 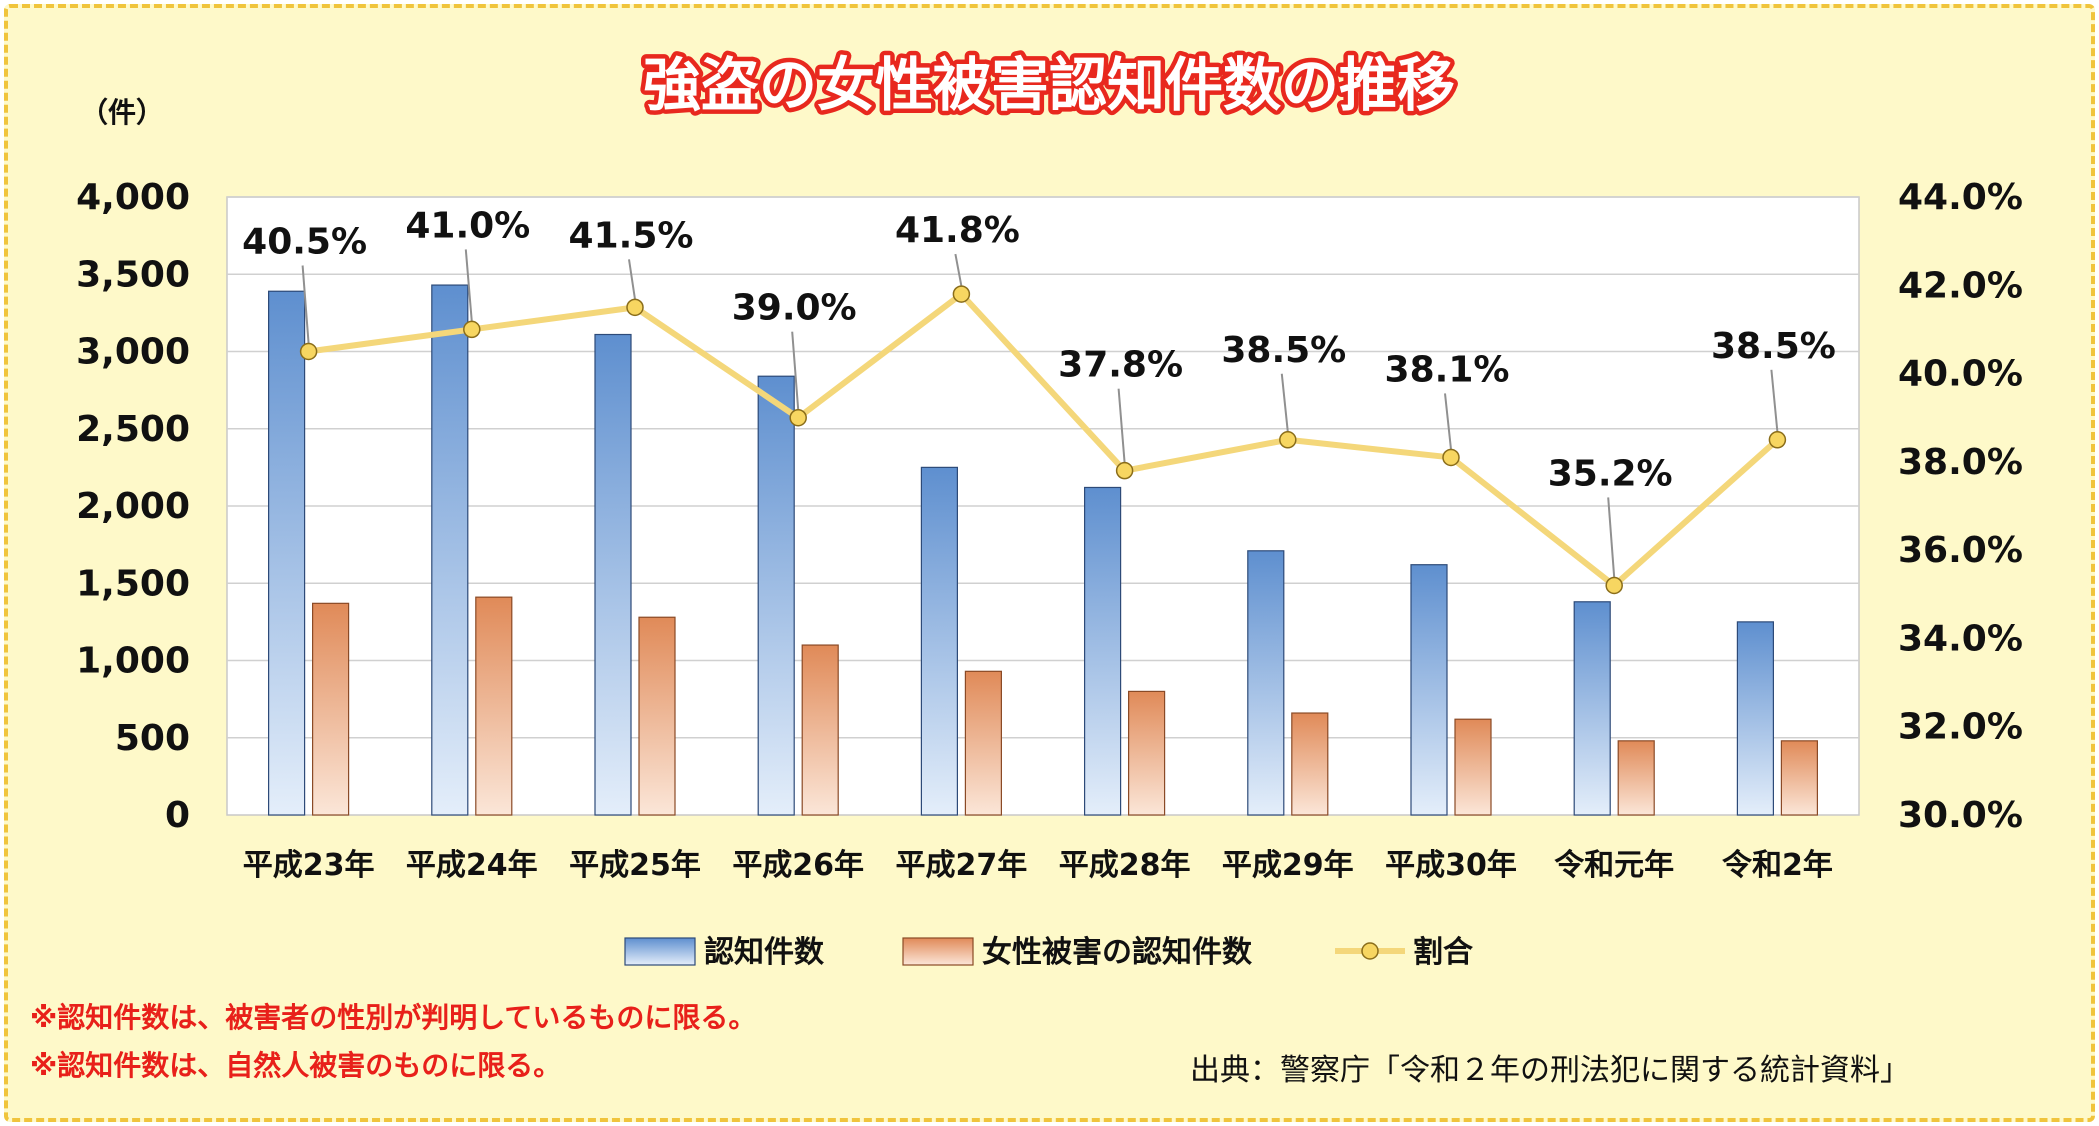 I want to click on x-category-label: 平成28年, so click(x=1125, y=865).